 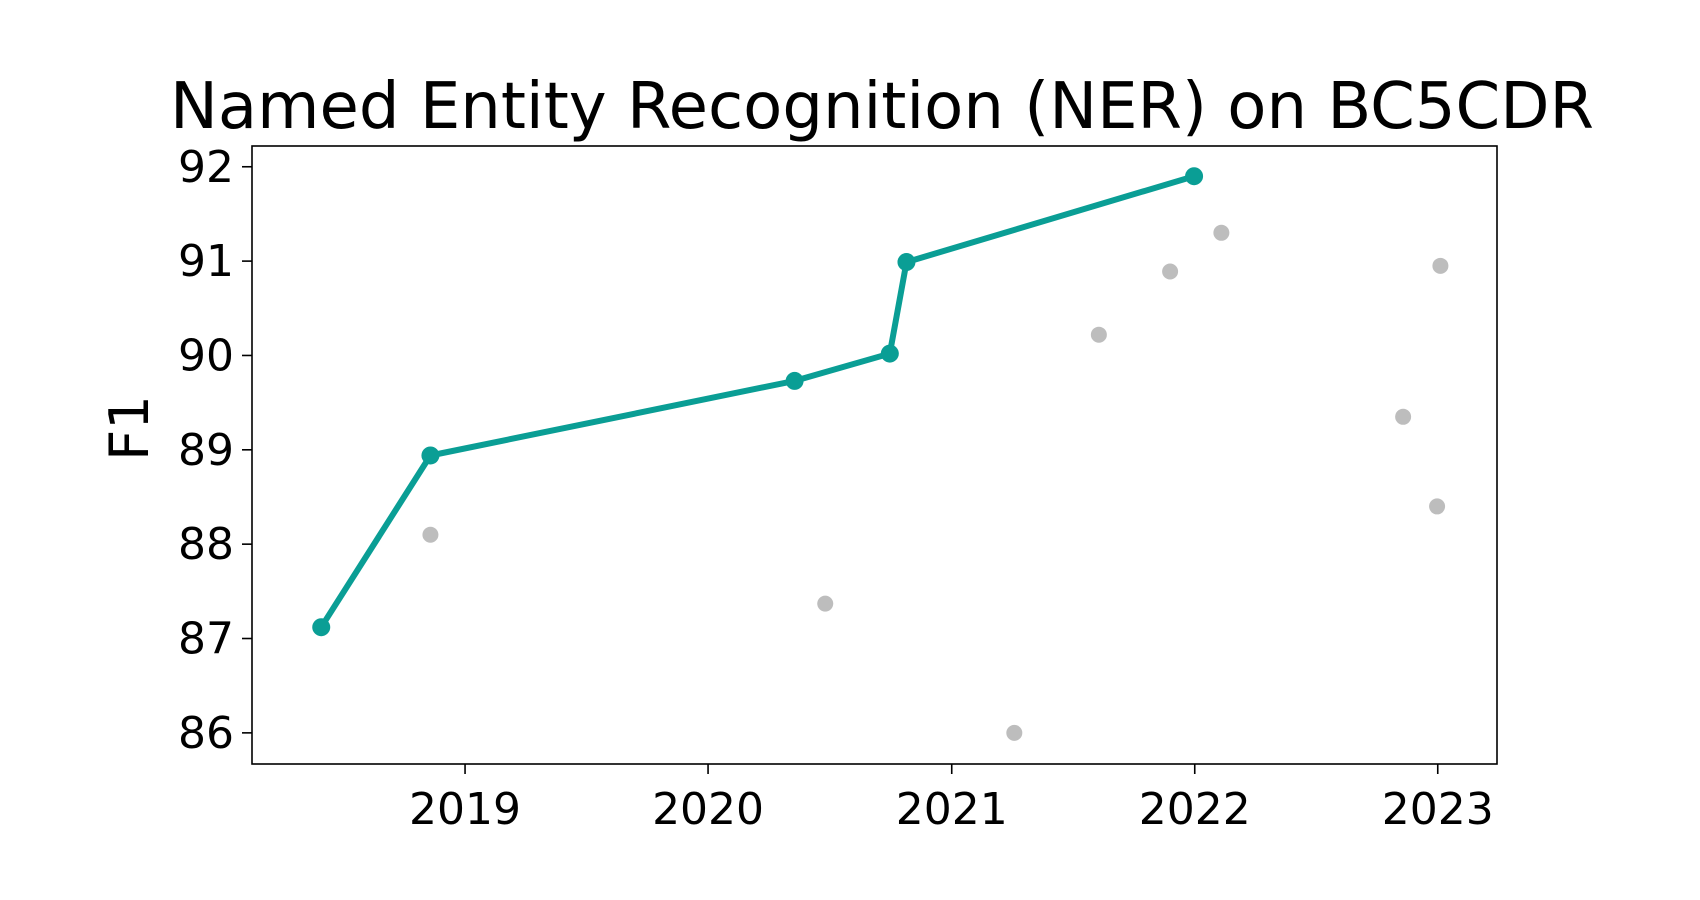 I want to click on y-tick-label: 86, so click(x=206, y=733).